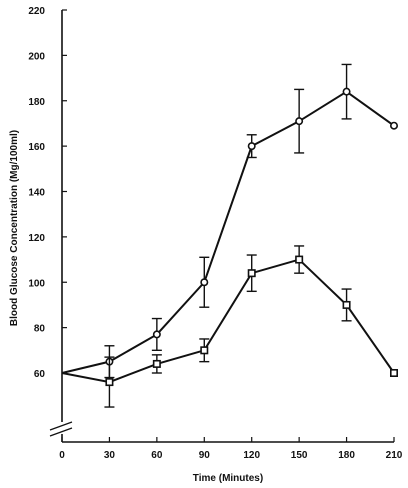 This screenshot has width=408, height=488. Describe the element at coordinates (205, 455) in the screenshot. I see `x-tick-label: 90` at that location.